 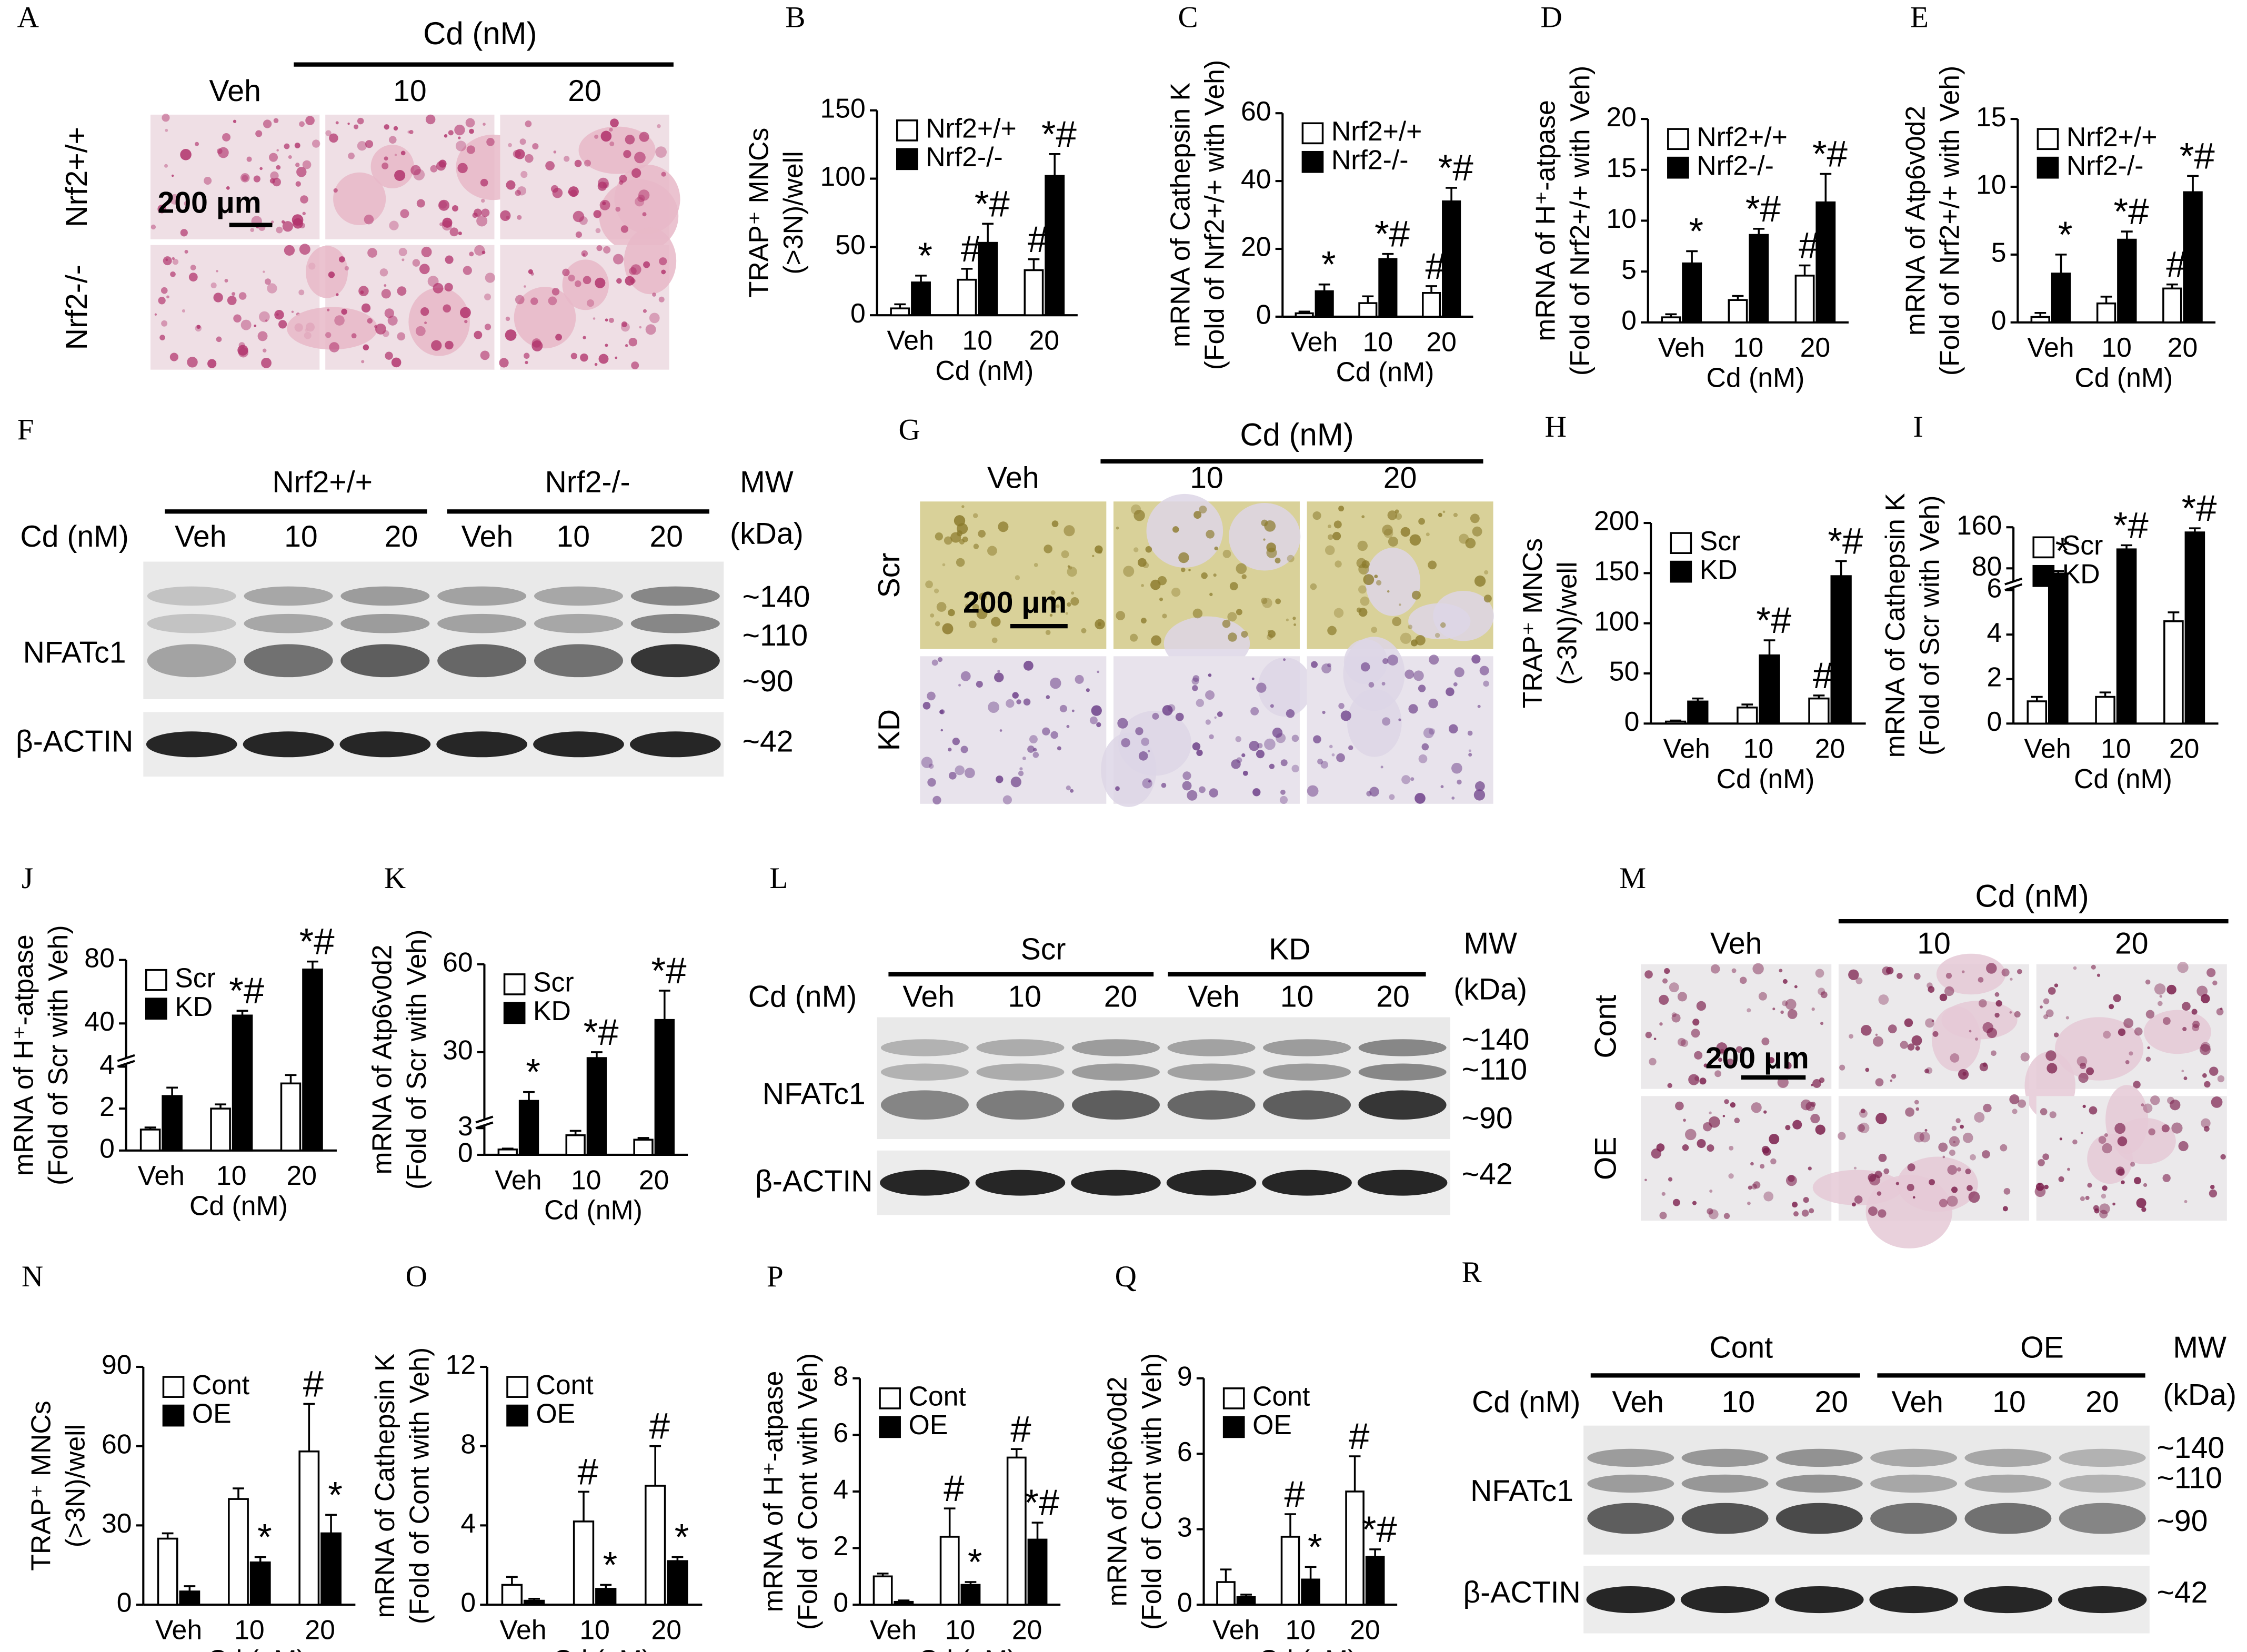 What do you see at coordinates (235, 176) in the screenshot?
I see `image-background` at bounding box center [235, 176].